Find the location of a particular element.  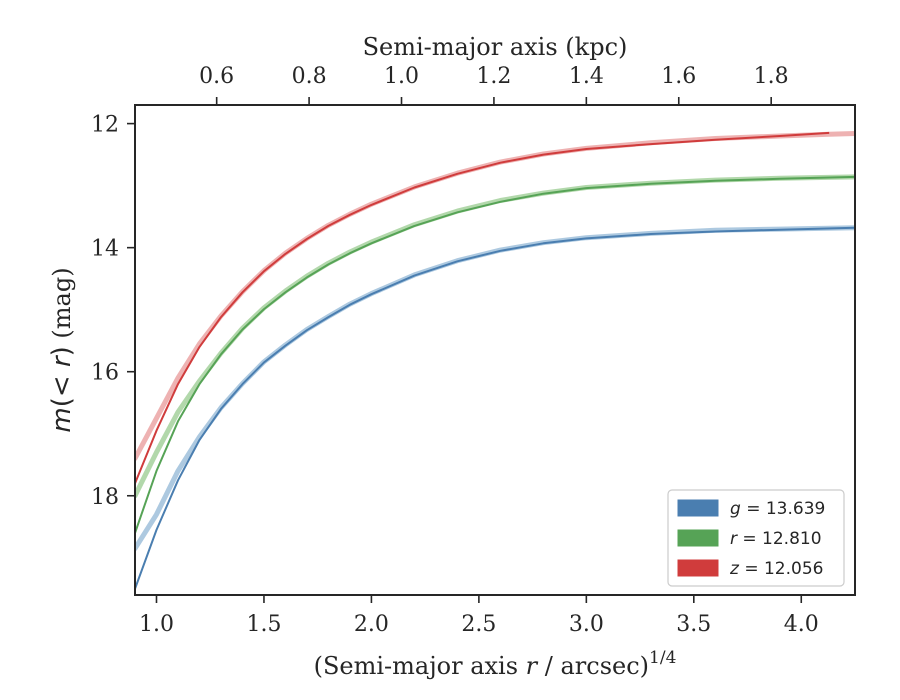

top-tick-label: 1.2 is located at coordinates (493, 76).